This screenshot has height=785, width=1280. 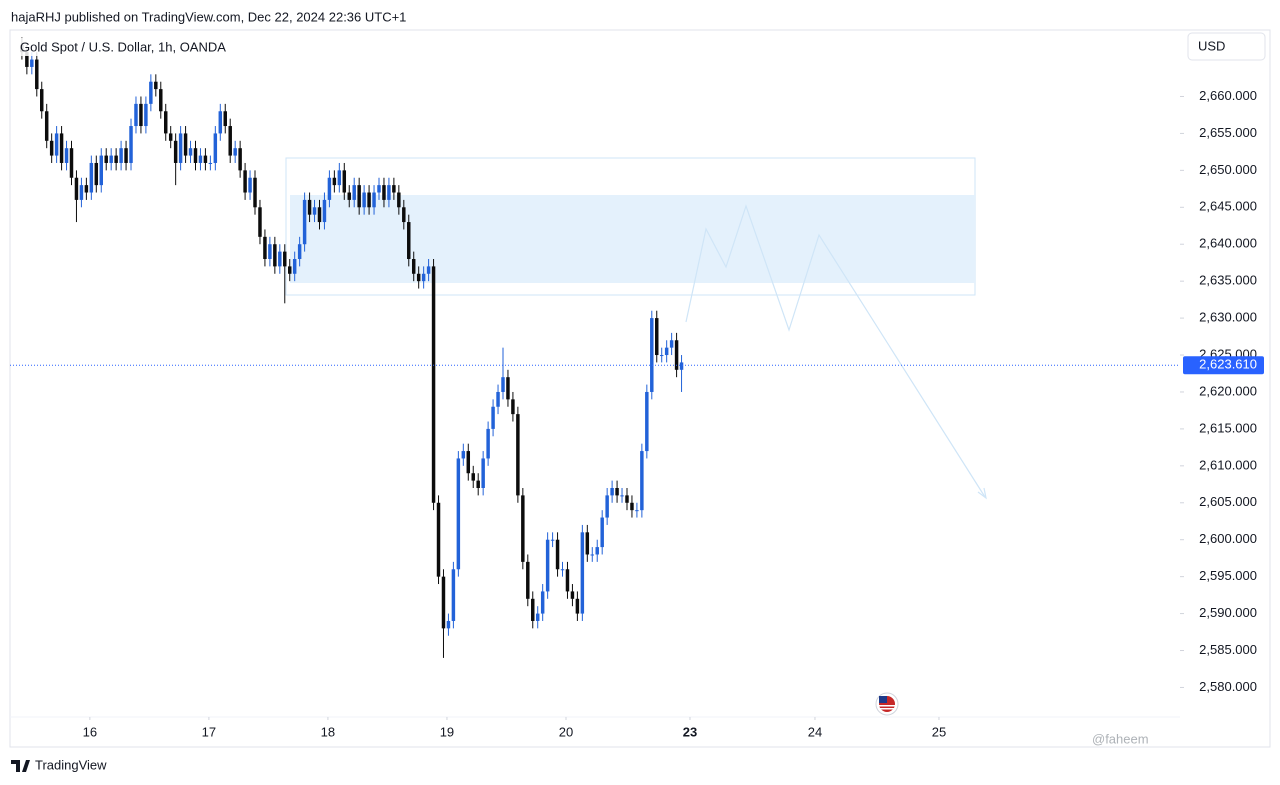 What do you see at coordinates (815, 731) in the screenshot?
I see `x-tick-label: 24` at bounding box center [815, 731].